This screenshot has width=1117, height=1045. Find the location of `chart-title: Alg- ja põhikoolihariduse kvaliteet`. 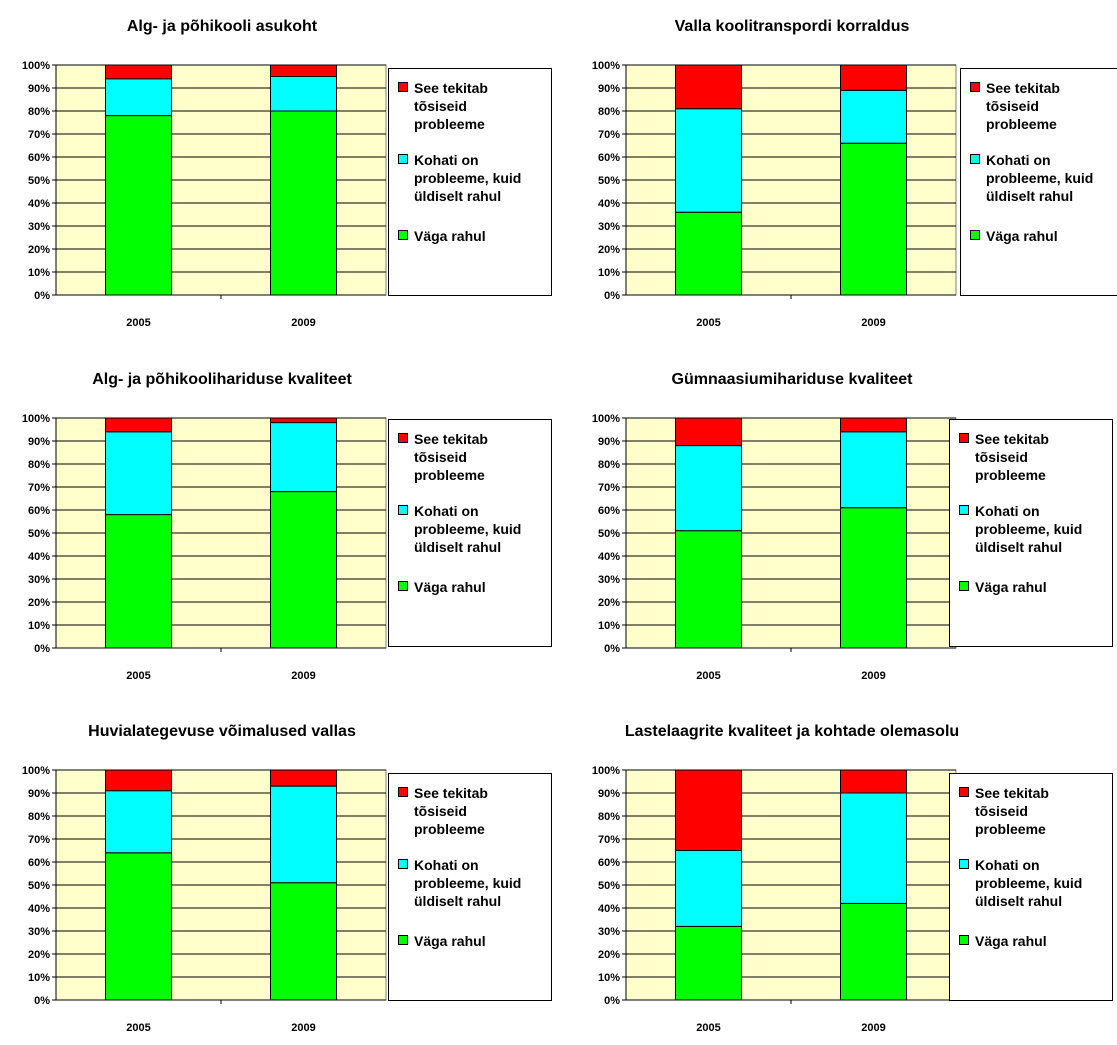

chart-title: Alg- ja põhikoolihariduse kvaliteet is located at coordinates (222, 379).